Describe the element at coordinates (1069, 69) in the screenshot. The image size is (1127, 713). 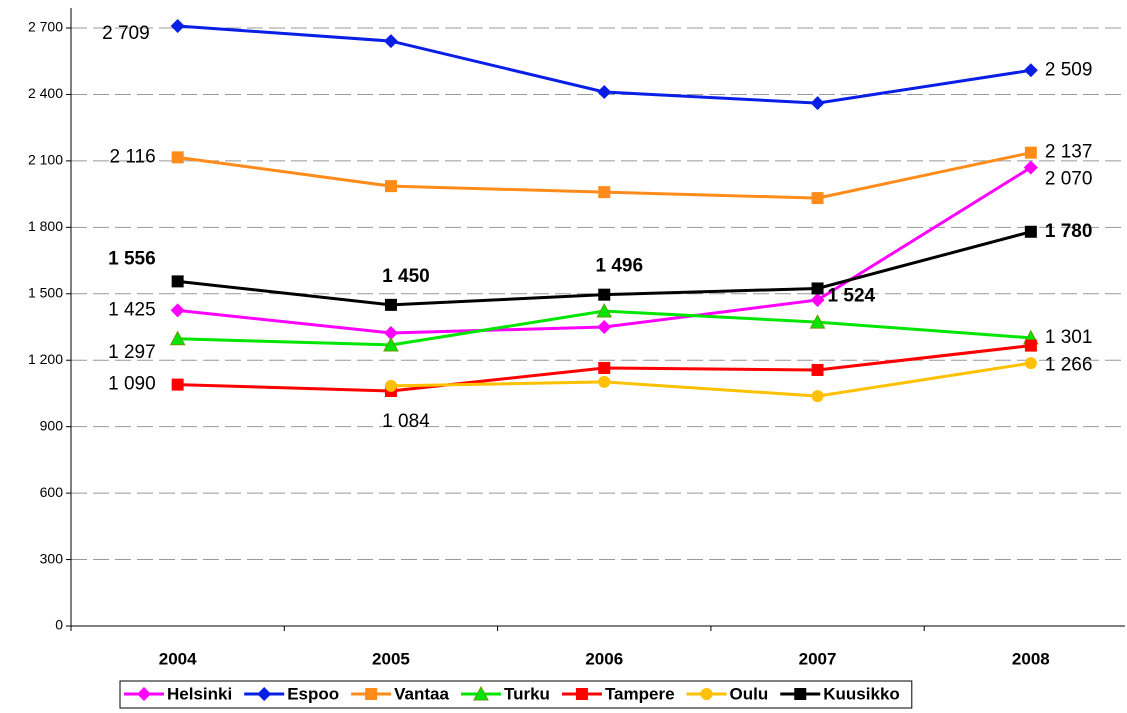
I see `data-label: 2 509` at that location.